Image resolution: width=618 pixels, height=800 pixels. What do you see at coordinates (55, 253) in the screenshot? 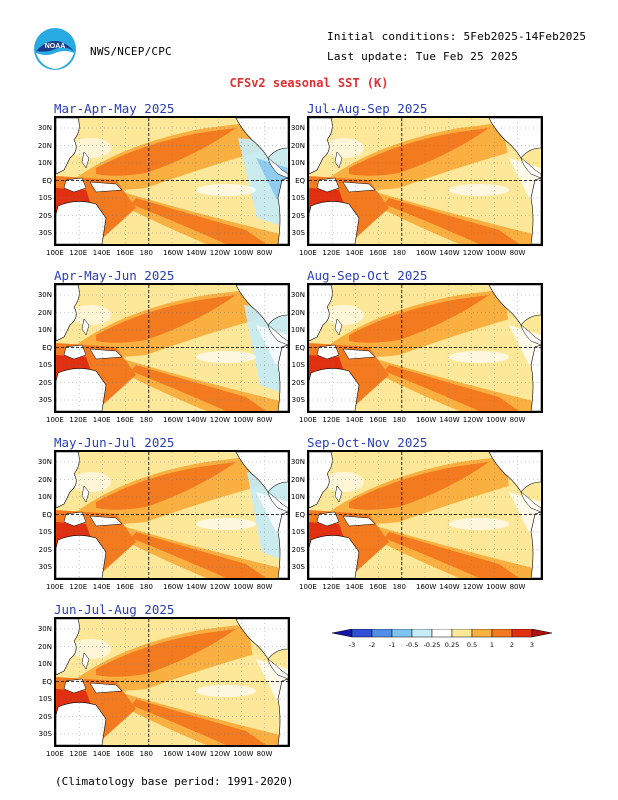
I see `lon-tick-mam-0: 100E` at bounding box center [55, 253].